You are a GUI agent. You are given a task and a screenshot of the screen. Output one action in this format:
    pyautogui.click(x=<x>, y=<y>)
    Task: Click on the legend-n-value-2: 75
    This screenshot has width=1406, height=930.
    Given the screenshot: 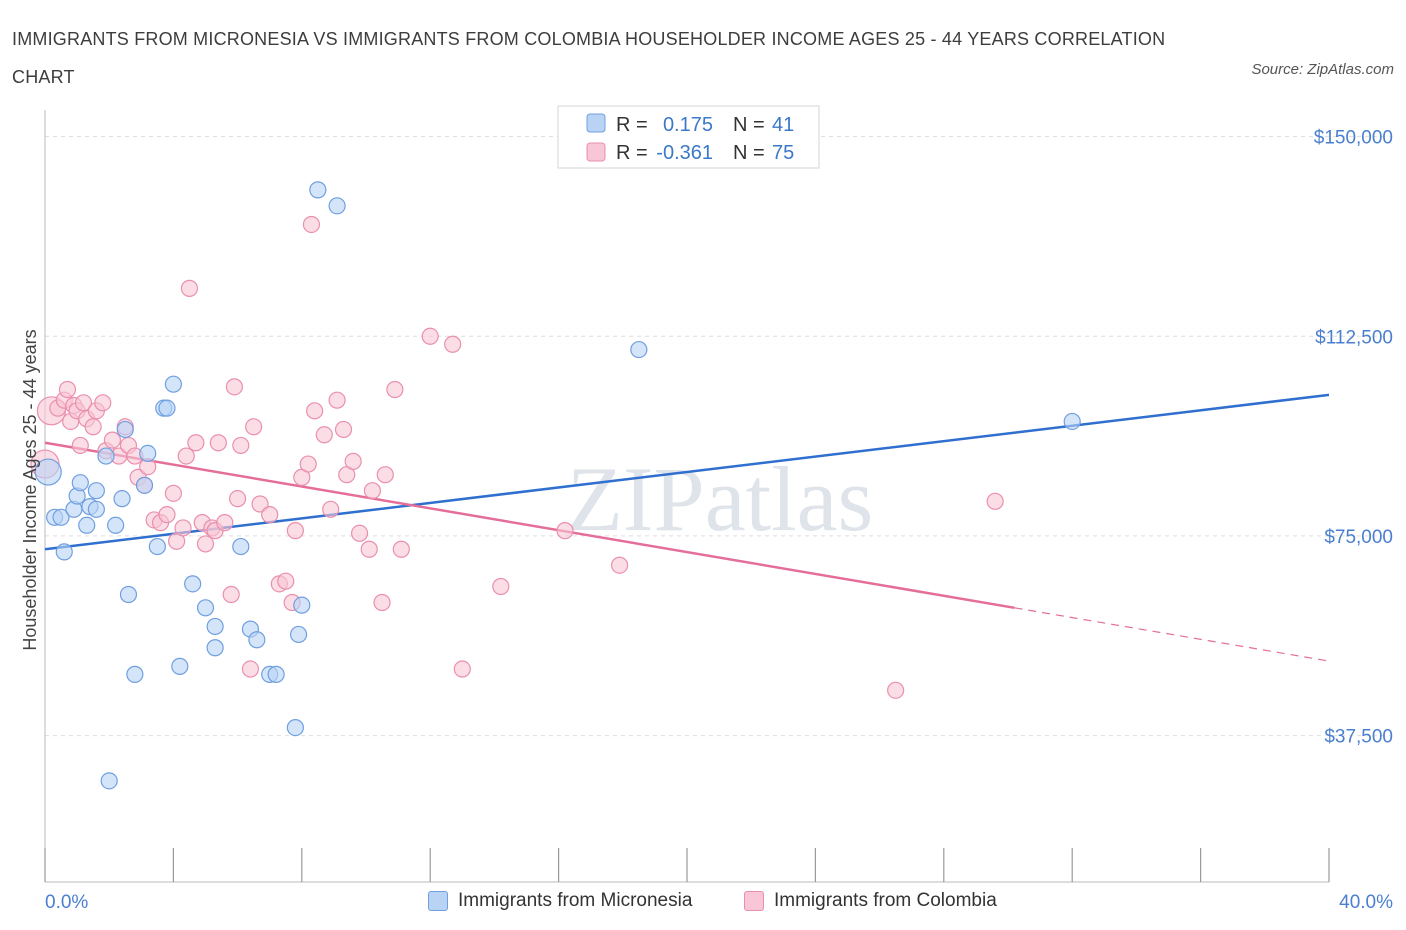 What is the action you would take?
    pyautogui.click(x=783, y=153)
    